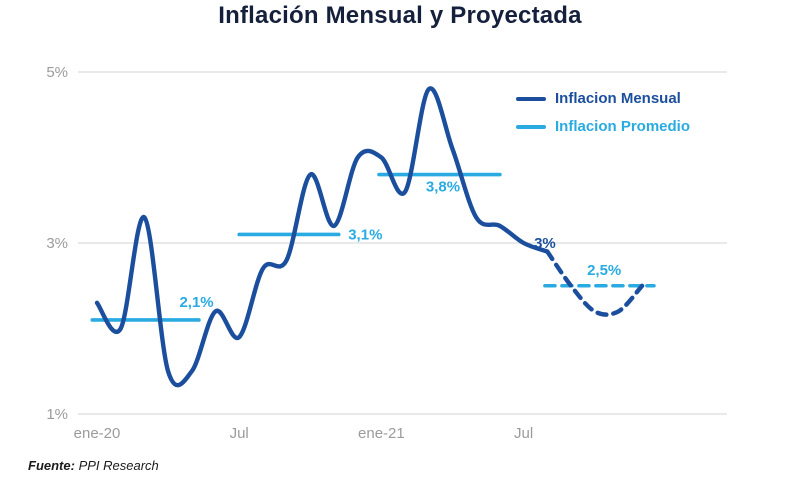 This screenshot has width=800, height=481. Describe the element at coordinates (603, 112) in the screenshot. I see `chart-legend: Inflacion Mensual Inflacion Promedio` at that location.